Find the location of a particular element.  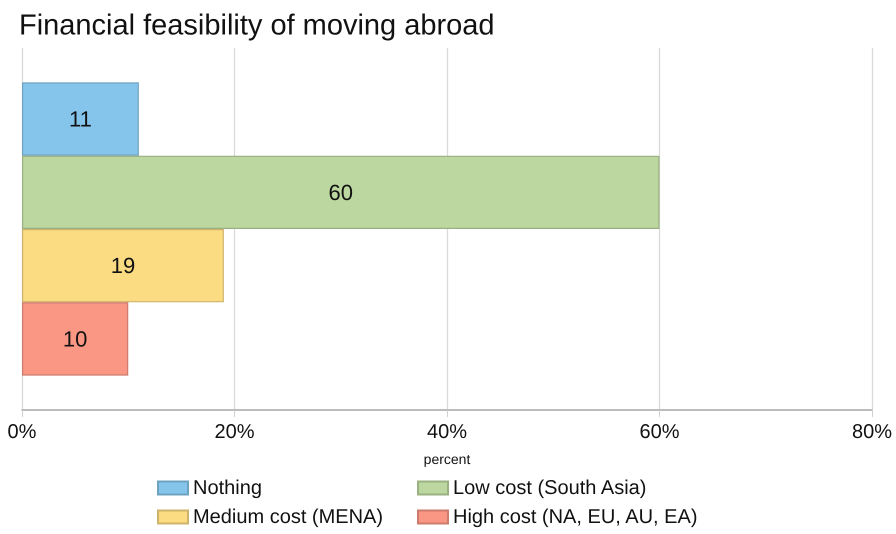

legend-label: Medium cost (MENA) is located at coordinates (288, 517).